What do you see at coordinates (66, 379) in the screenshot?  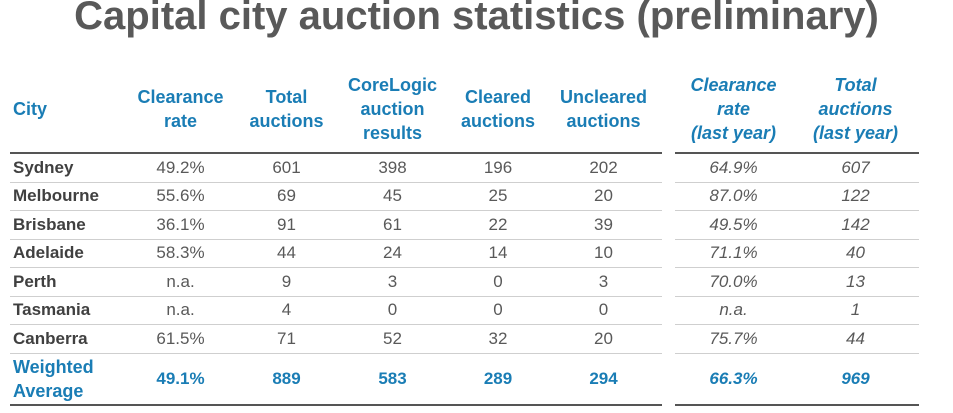 I see `weighted-average-label: Weighted Average` at bounding box center [66, 379].